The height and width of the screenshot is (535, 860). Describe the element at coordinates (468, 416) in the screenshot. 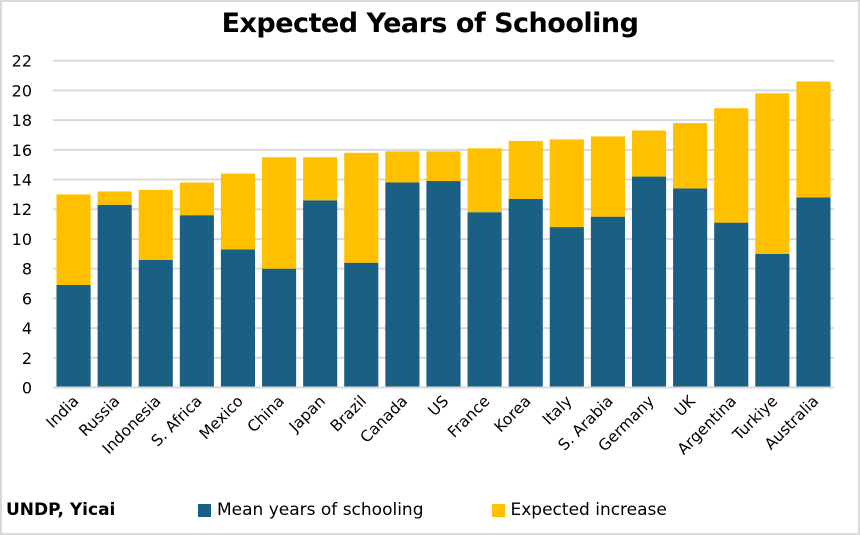

I see `x-tick-label: France` at that location.